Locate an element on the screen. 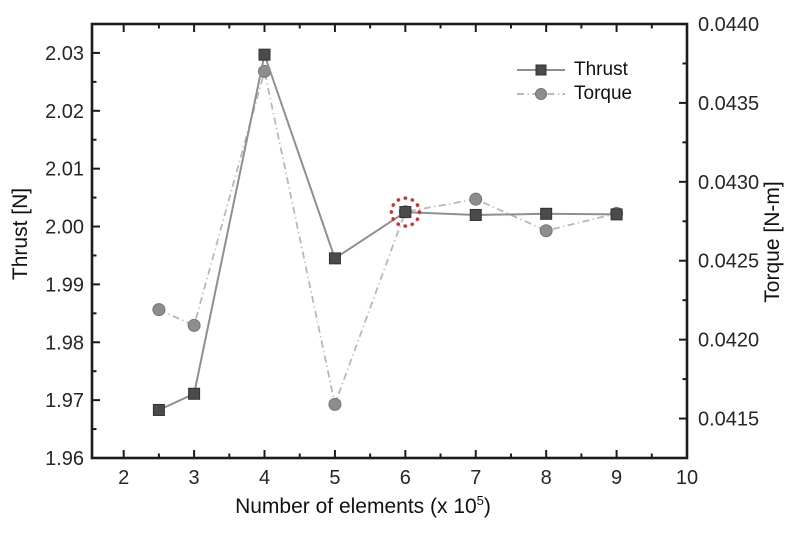 The image size is (800, 538). legend-label-thrust: Thrust is located at coordinates (601, 69).